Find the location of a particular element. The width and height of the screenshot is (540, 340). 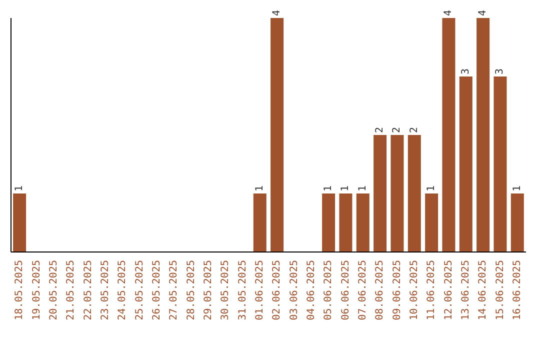

x-tick-label: 20.05.2025 is located at coordinates (54, 290).